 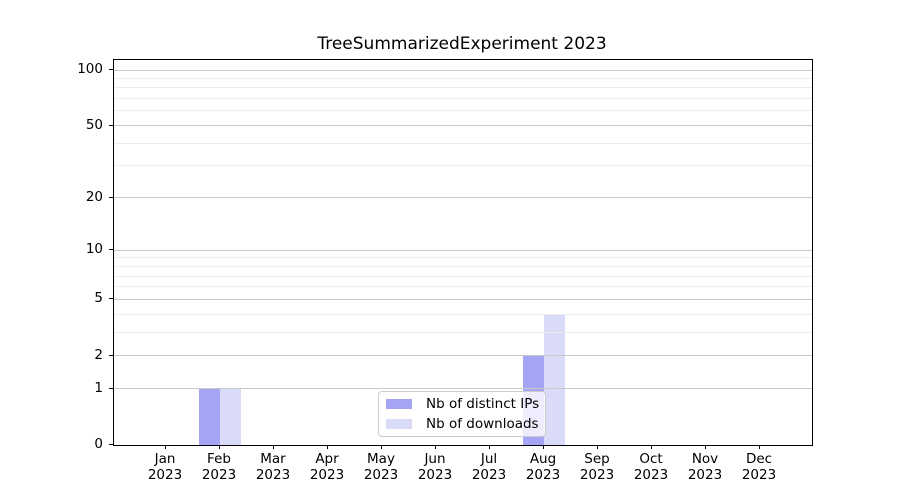 What do you see at coordinates (273, 467) in the screenshot?
I see `x-tick-label: Mar 2023` at bounding box center [273, 467].